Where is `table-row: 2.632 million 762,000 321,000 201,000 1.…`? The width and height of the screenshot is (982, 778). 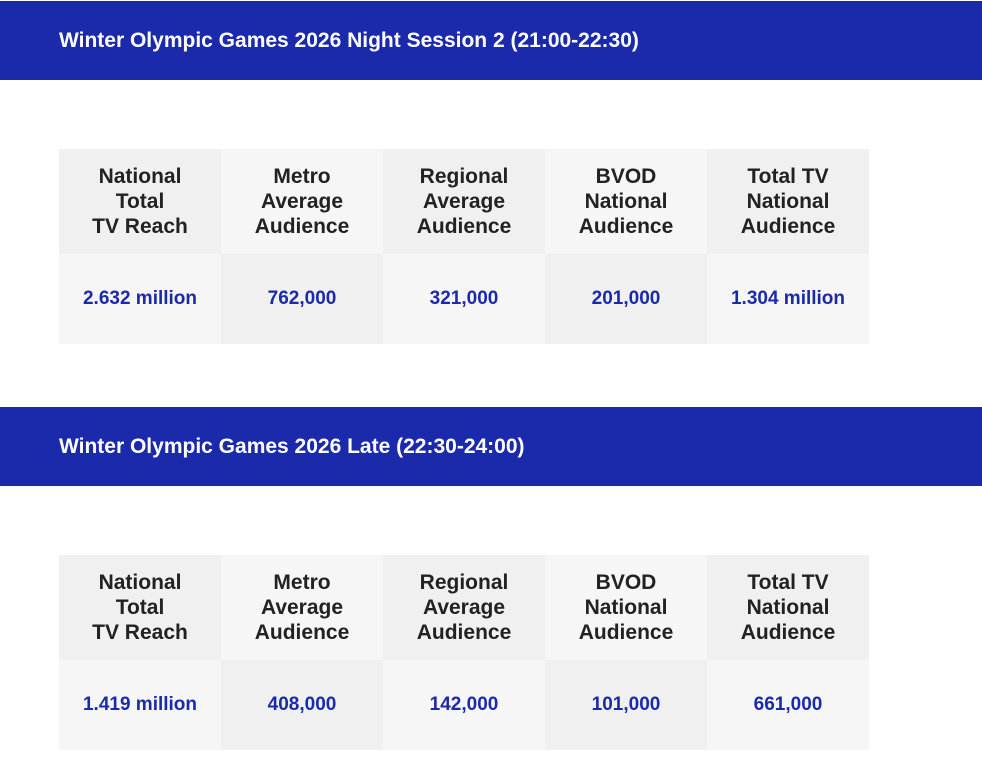 table-row: 2.632 million 762,000 321,000 201,000 1.… is located at coordinates (464, 299).